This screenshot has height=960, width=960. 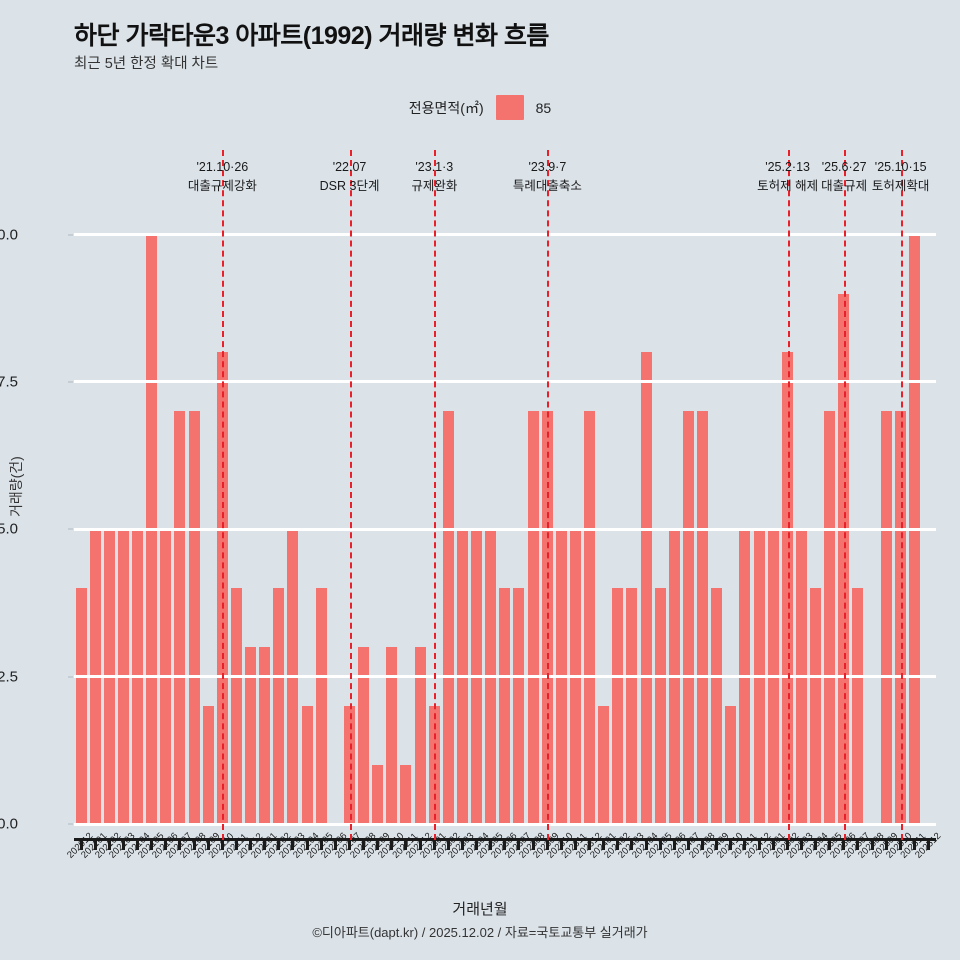 I want to click on y-axis-title: 거래량(건), so click(x=16, y=486).